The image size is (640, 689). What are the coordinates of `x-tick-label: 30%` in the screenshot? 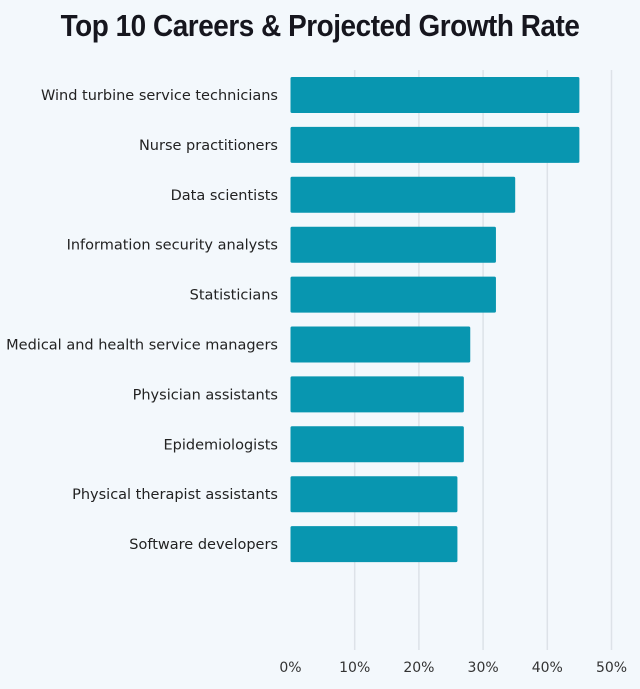 It's located at (483, 668).